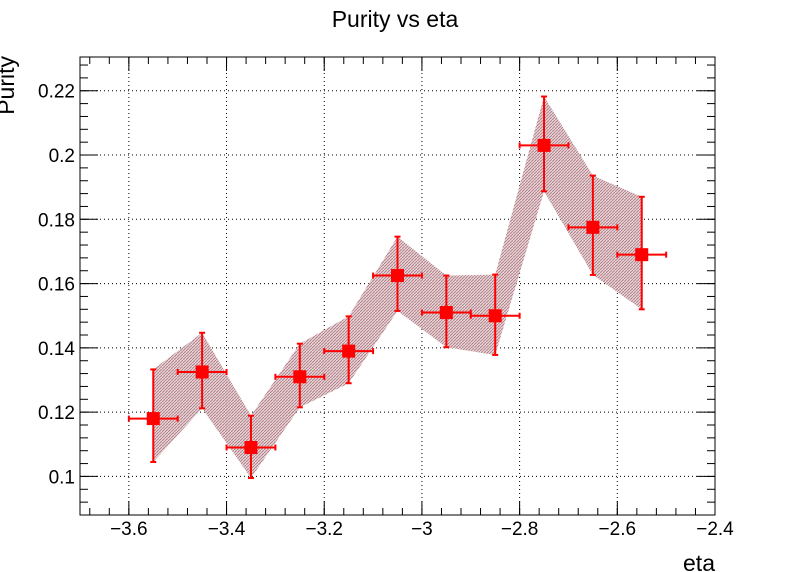 The height and width of the screenshot is (572, 796). Describe the element at coordinates (62, 156) in the screenshot. I see `y-tick-label: 0.2` at that location.